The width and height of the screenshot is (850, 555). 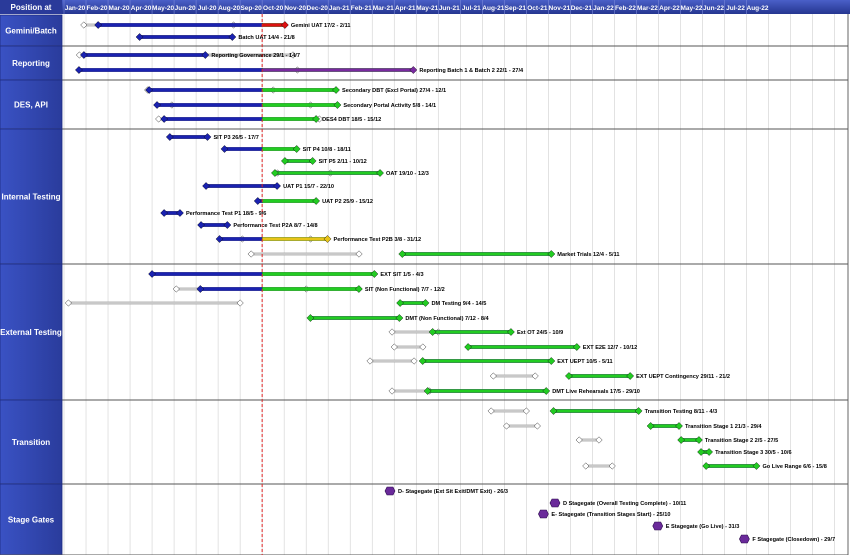 I want to click on header-bar, so click(x=425, y=7).